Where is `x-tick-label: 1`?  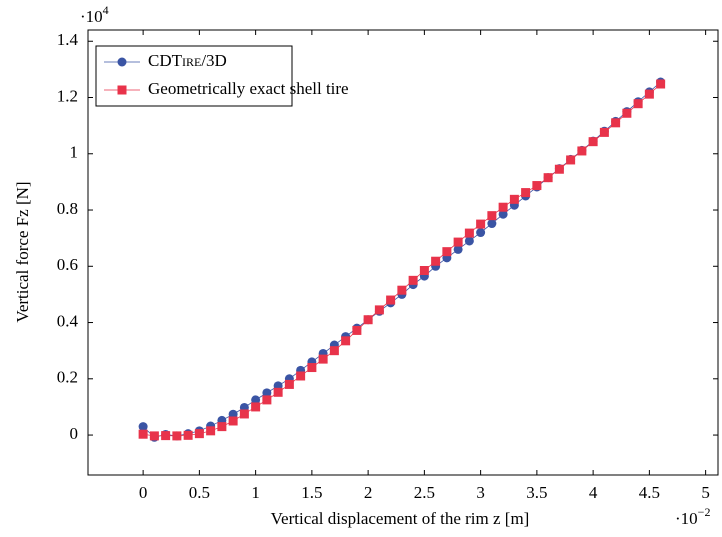
x-tick-label: 1 is located at coordinates (255, 492).